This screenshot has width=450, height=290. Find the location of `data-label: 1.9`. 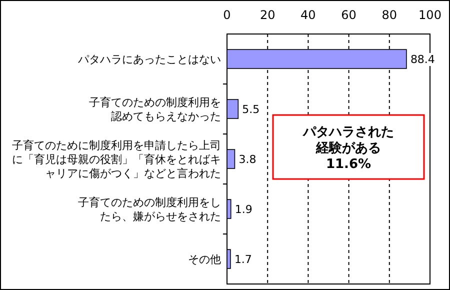

data-label: 1.9 is located at coordinates (243, 209).